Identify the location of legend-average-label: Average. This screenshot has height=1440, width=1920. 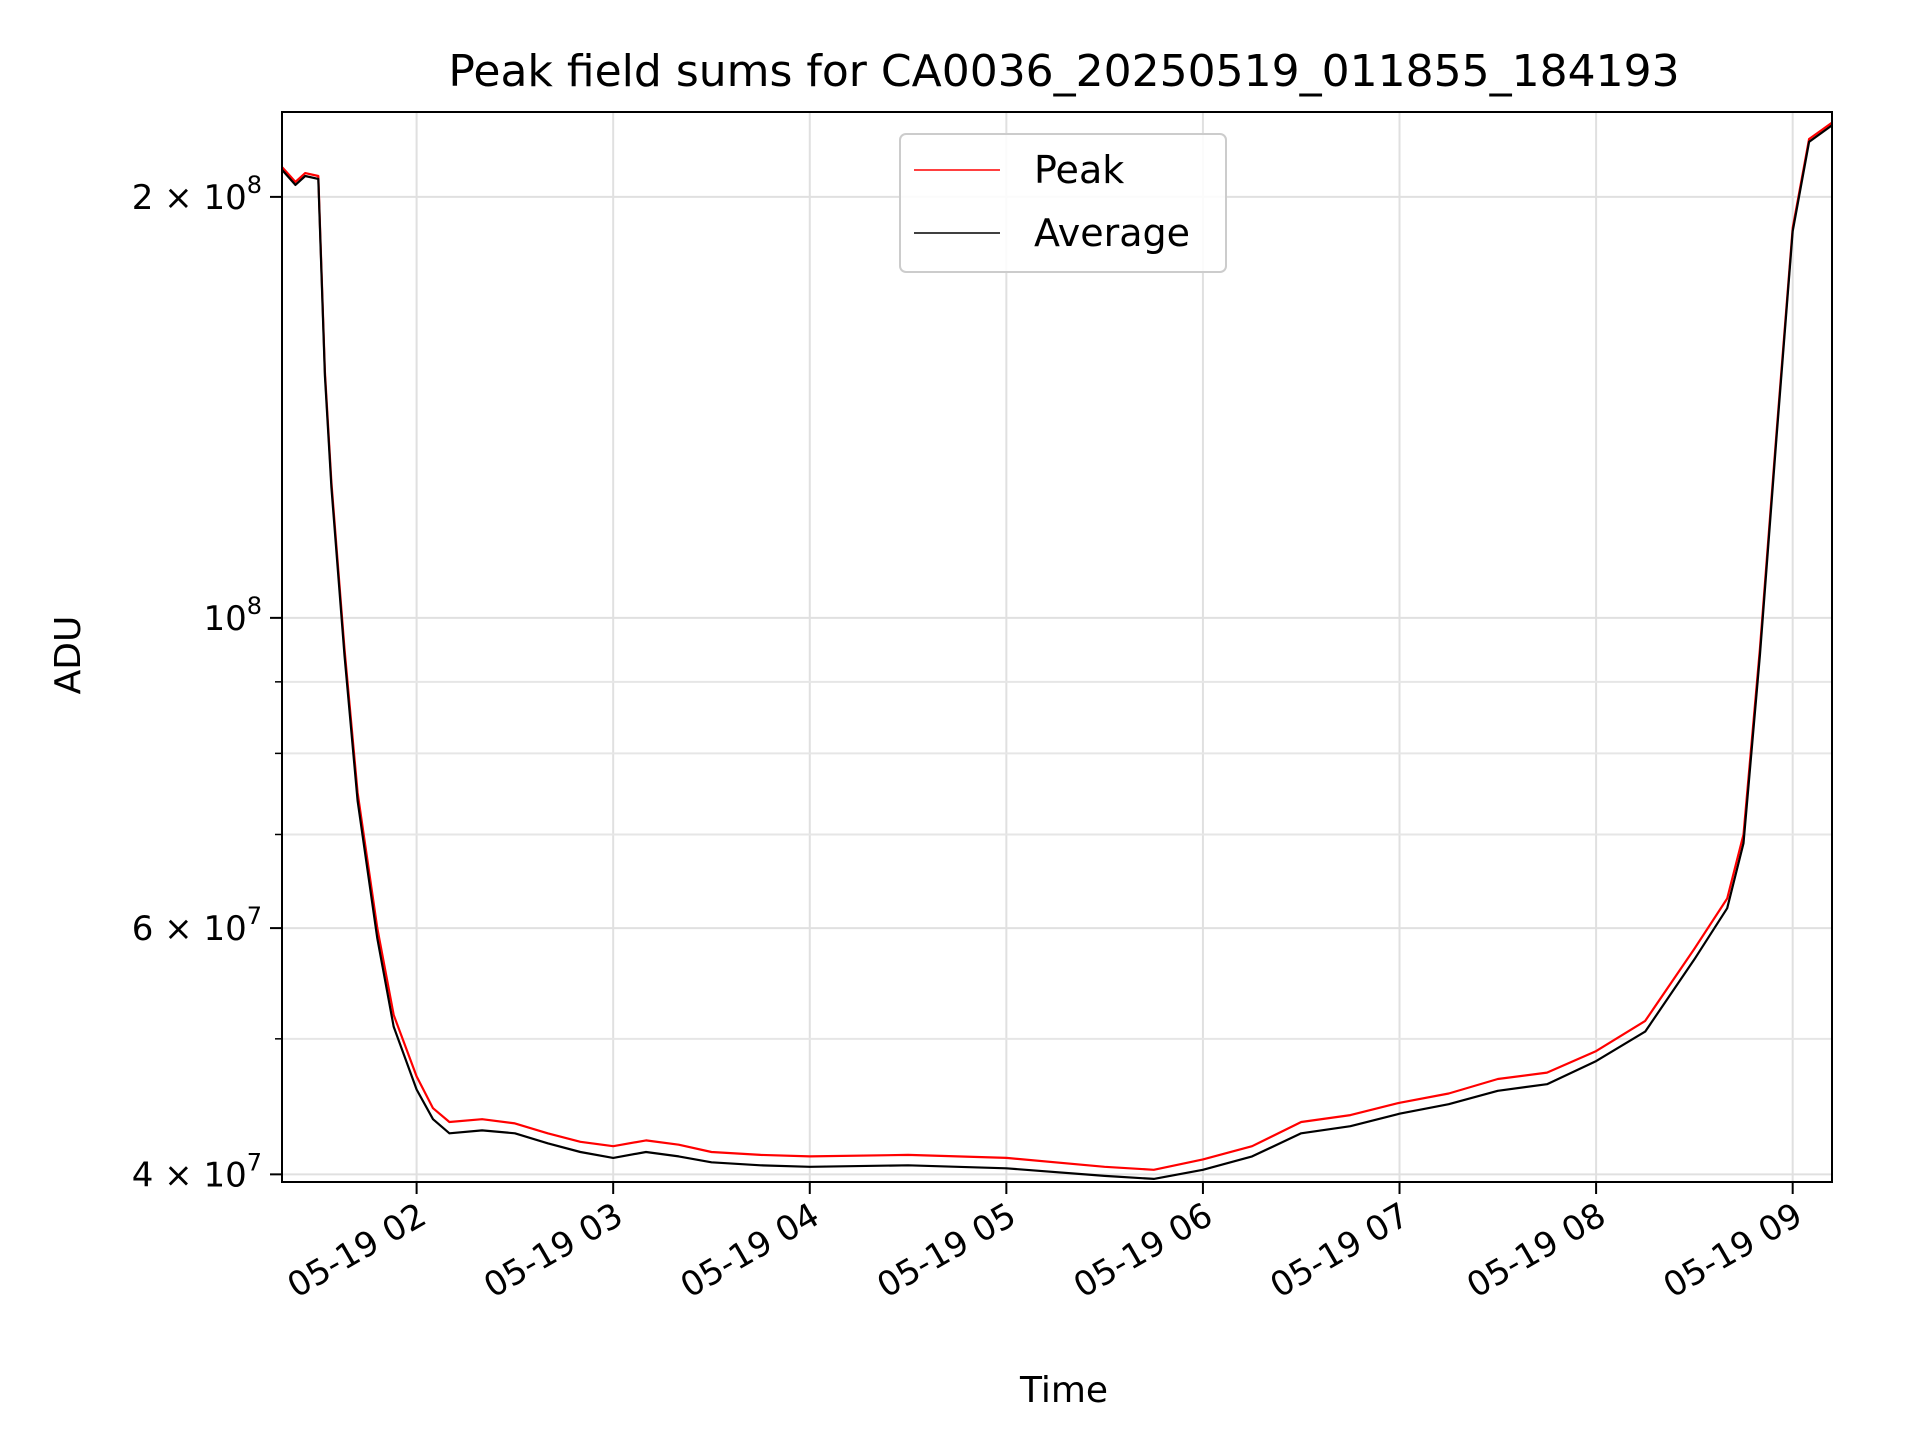
(1112, 233).